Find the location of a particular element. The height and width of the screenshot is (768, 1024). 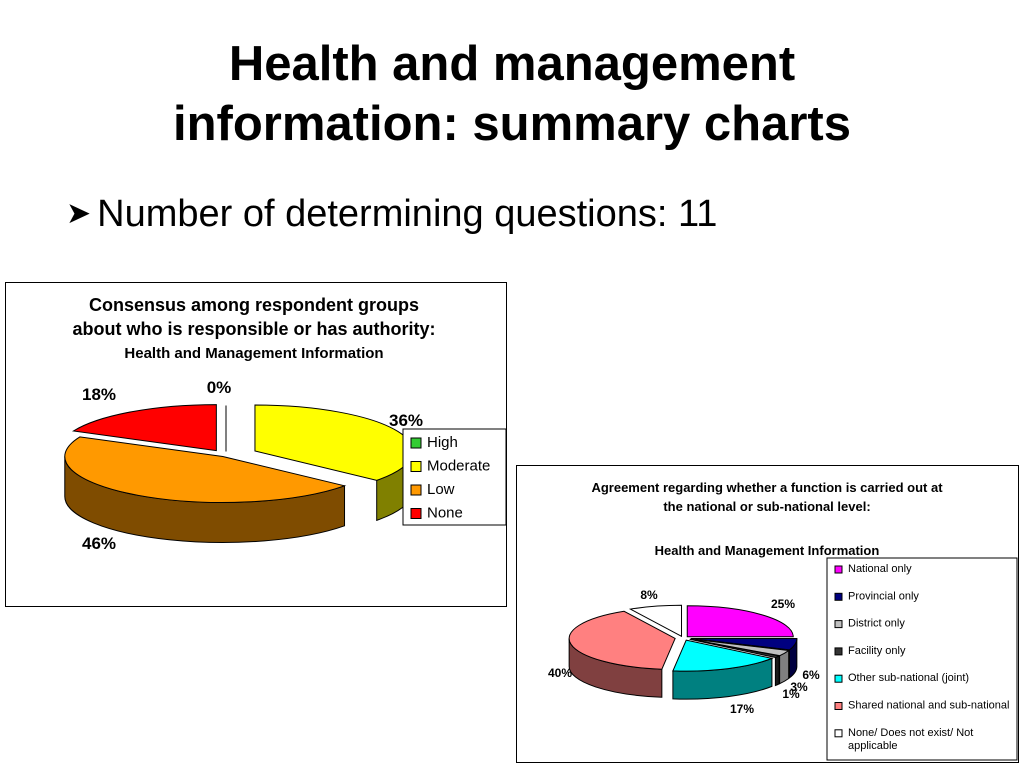

pie-slice-facility-only is located at coordinates (735, 648).